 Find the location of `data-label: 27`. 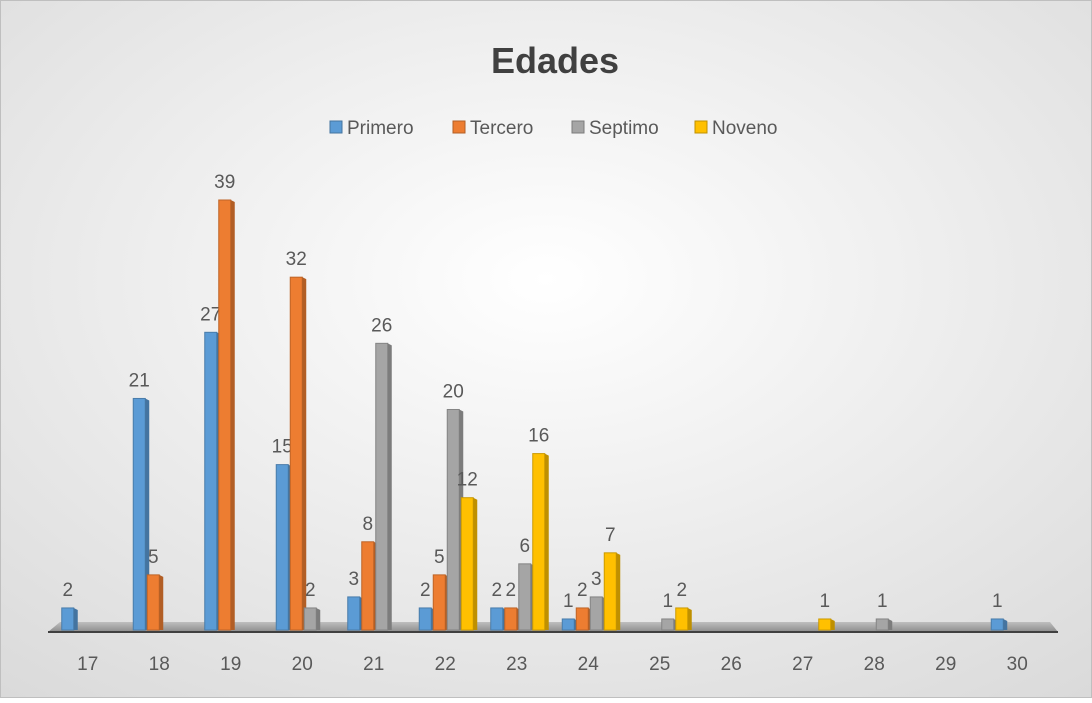

data-label: 27 is located at coordinates (210, 314).